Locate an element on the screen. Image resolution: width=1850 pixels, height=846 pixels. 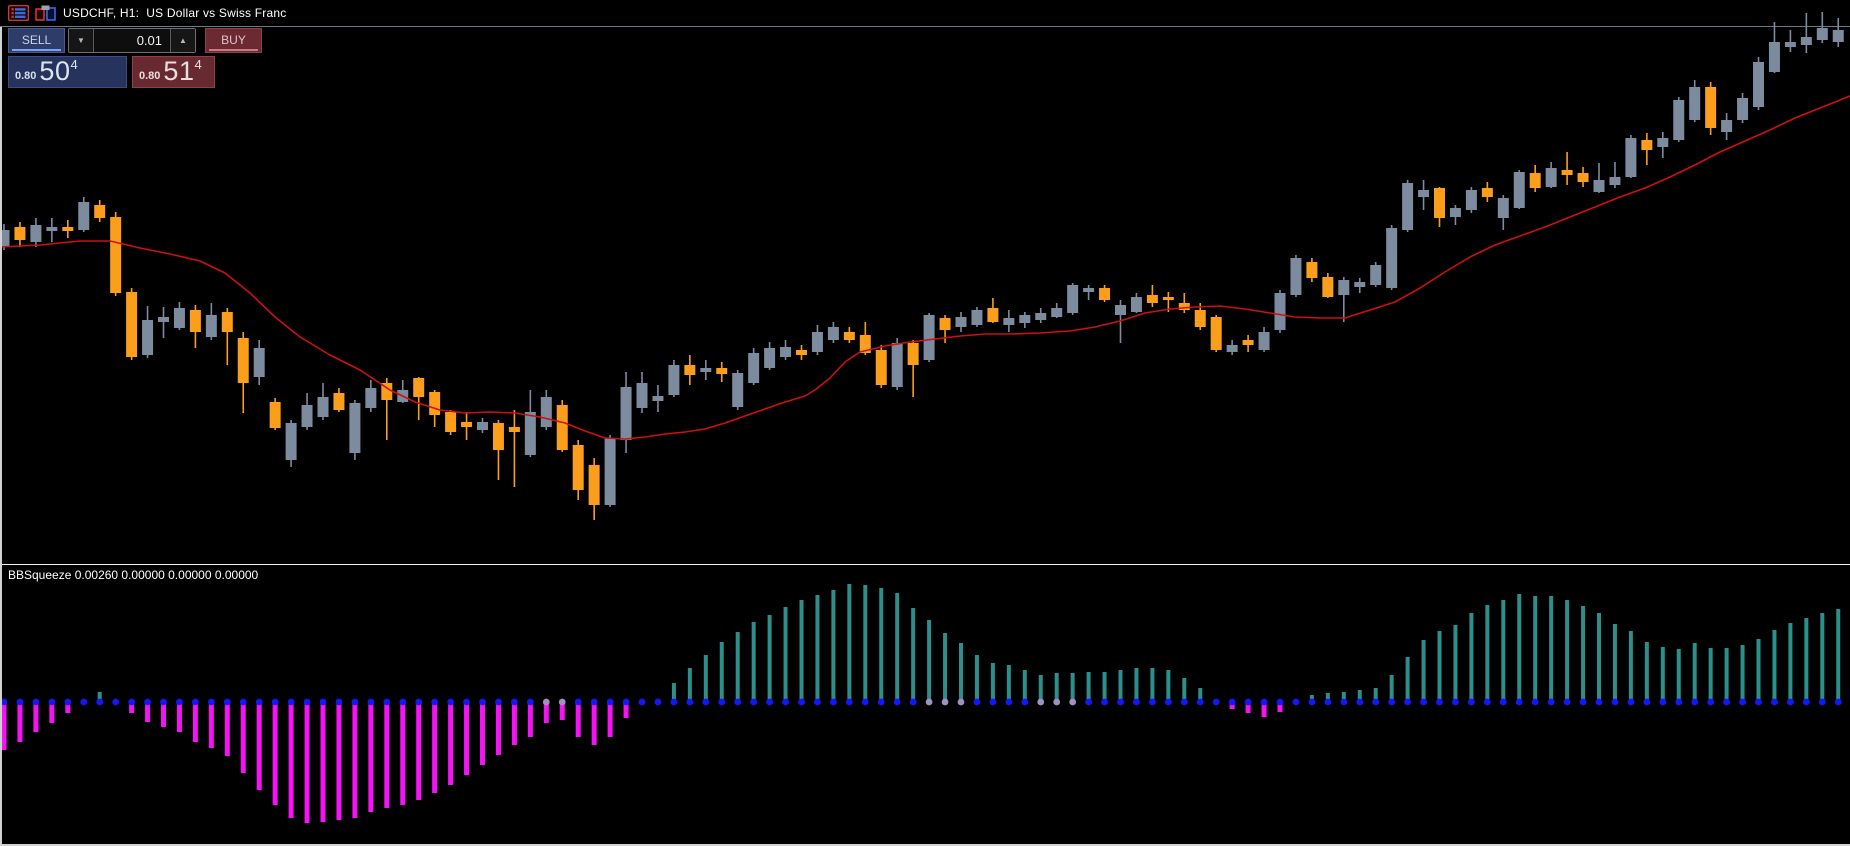
volume-increase-button: ▲ is located at coordinates (182, 40).